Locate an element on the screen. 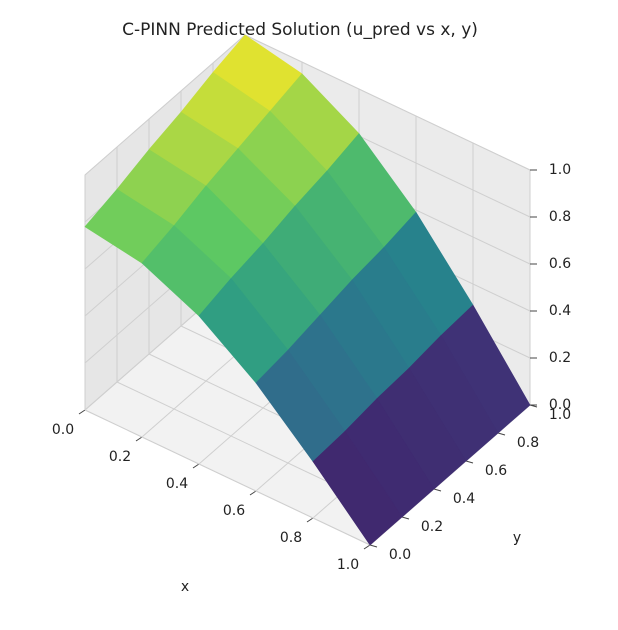  x-tick-label: 1.0 is located at coordinates (348, 565).